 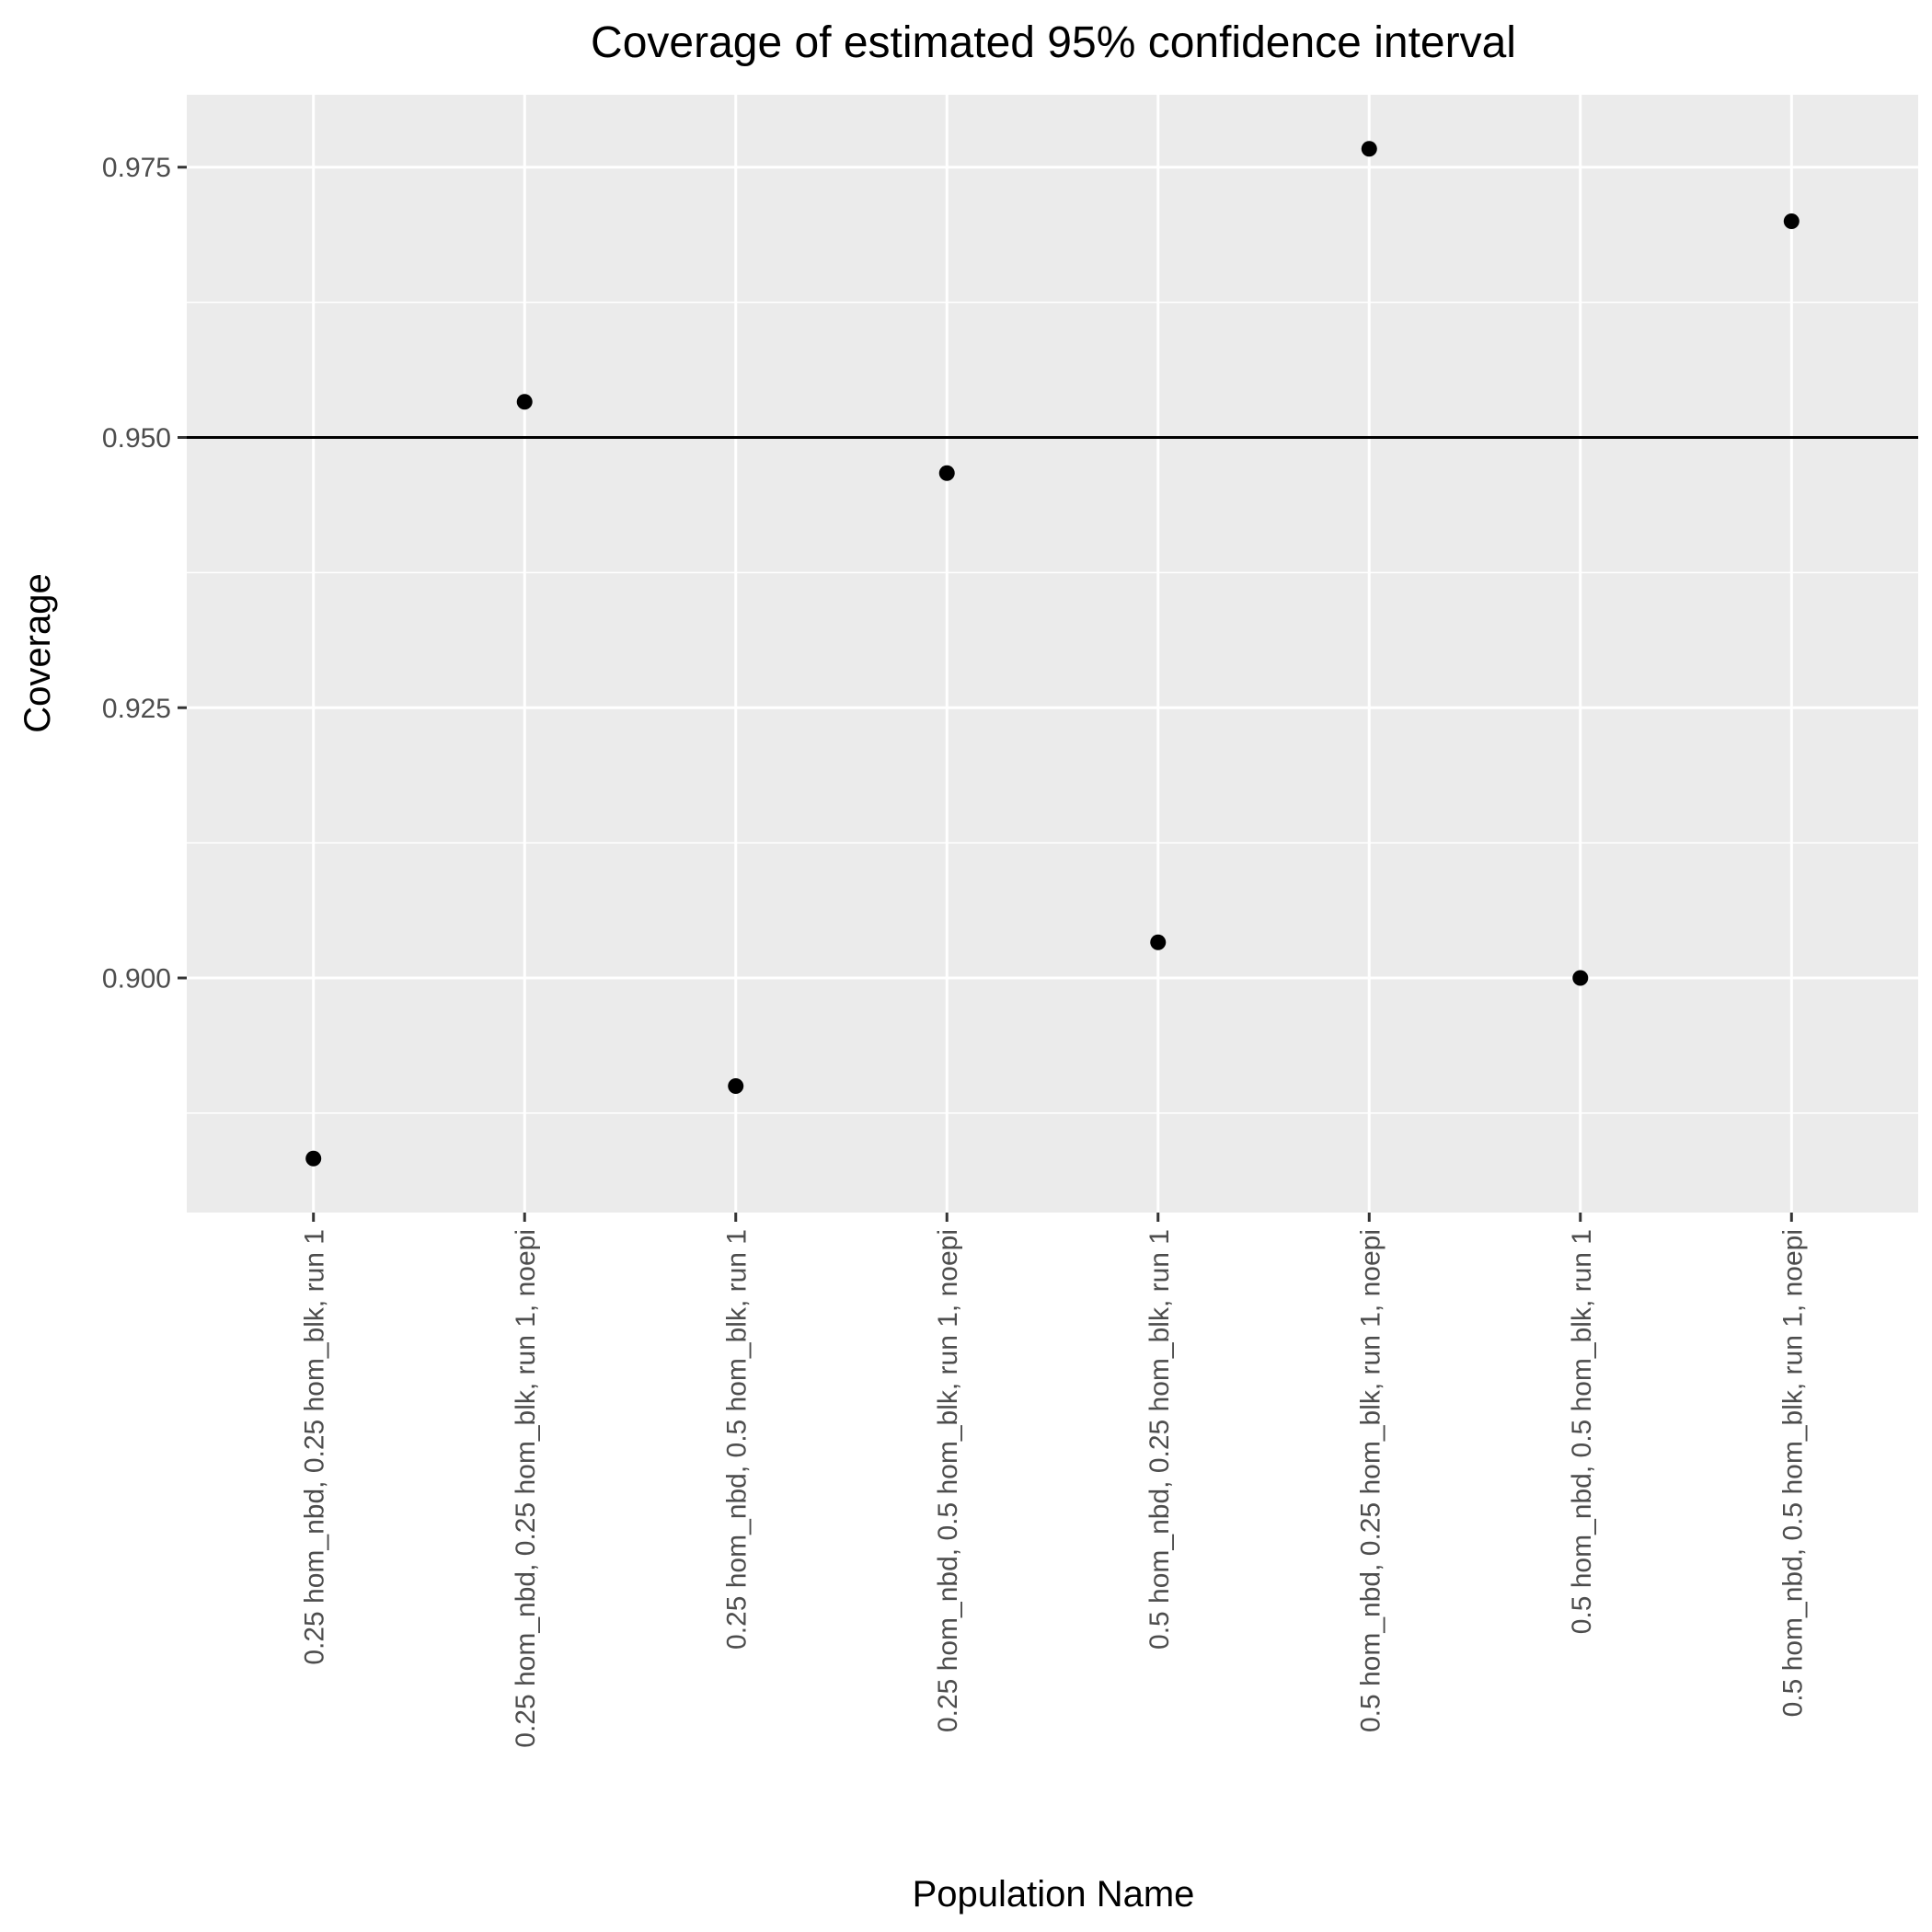 What do you see at coordinates (948, 1480) in the screenshot?
I see `x-tick-label: 0.25 hom_nbd, 0.5 hom_blk, run 1, noepi` at bounding box center [948, 1480].